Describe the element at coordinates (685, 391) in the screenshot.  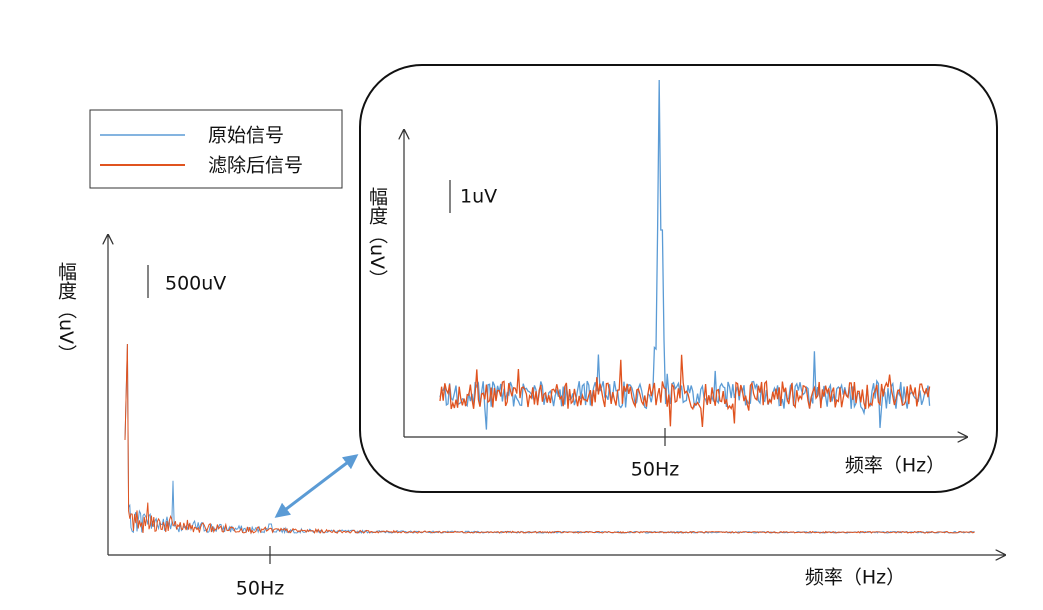
I see `trace` at that location.